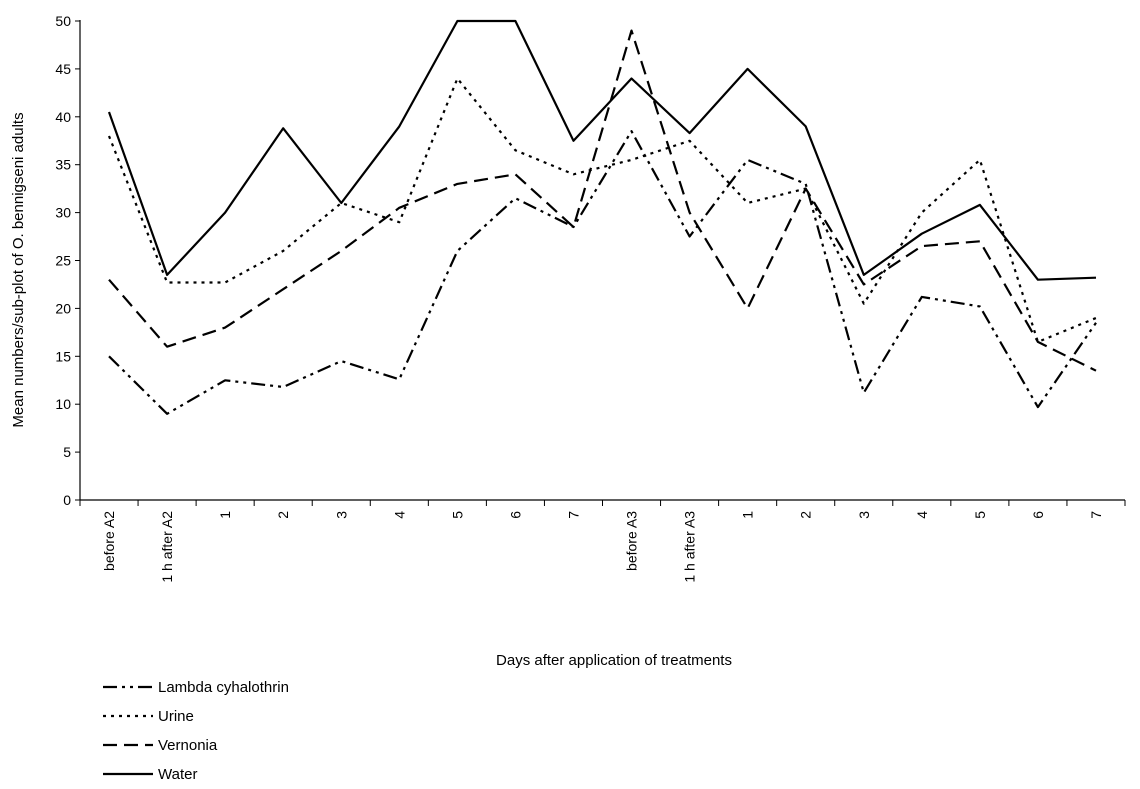  Describe the element at coordinates (176, 716) in the screenshot. I see `legend-label: Urine` at that location.